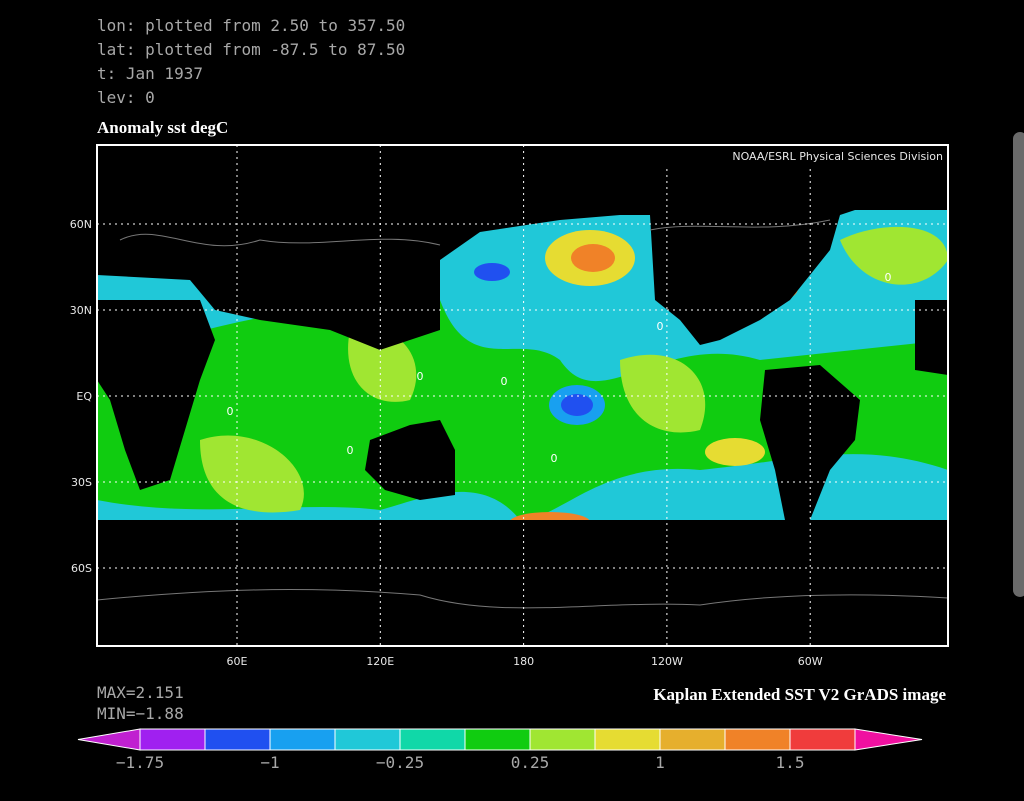 This screenshot has width=1024, height=801. What do you see at coordinates (400, 762) in the screenshot?
I see `colorbar-label: −0.25` at bounding box center [400, 762].